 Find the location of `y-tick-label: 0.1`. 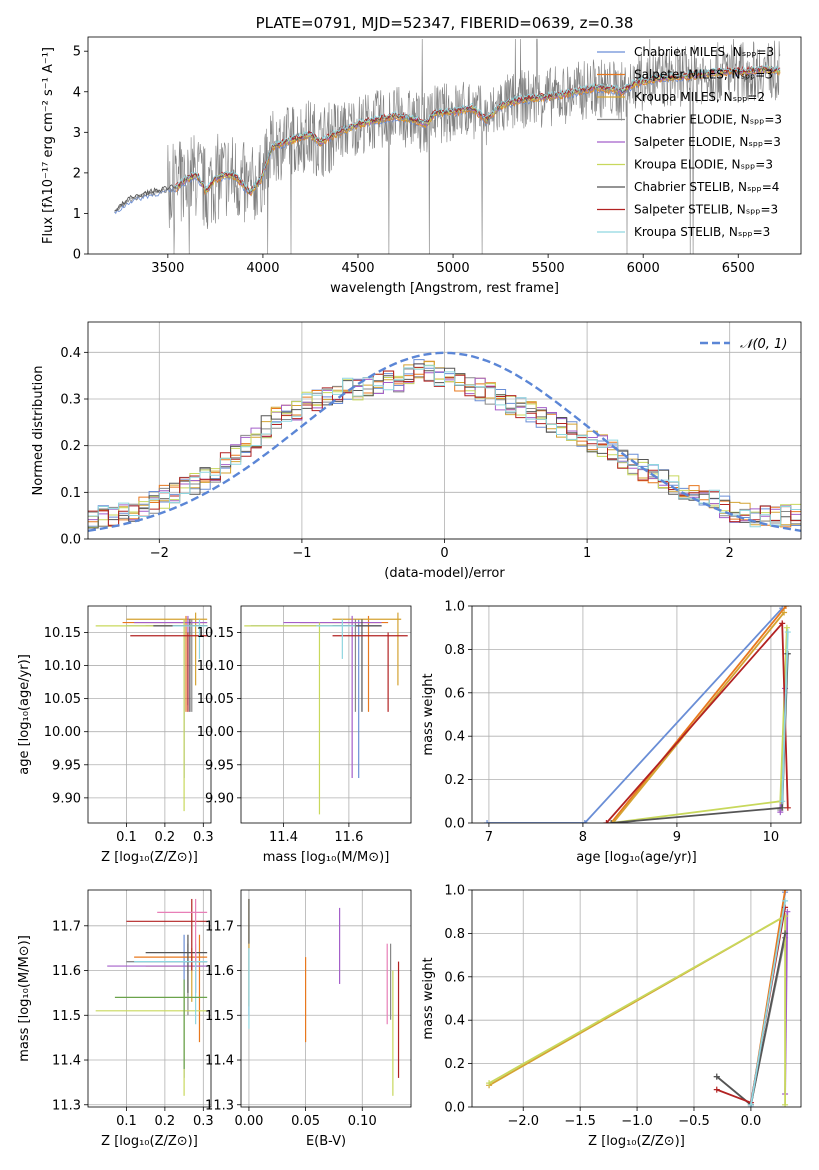

y-tick-label: 0.1 is located at coordinates (70, 493).